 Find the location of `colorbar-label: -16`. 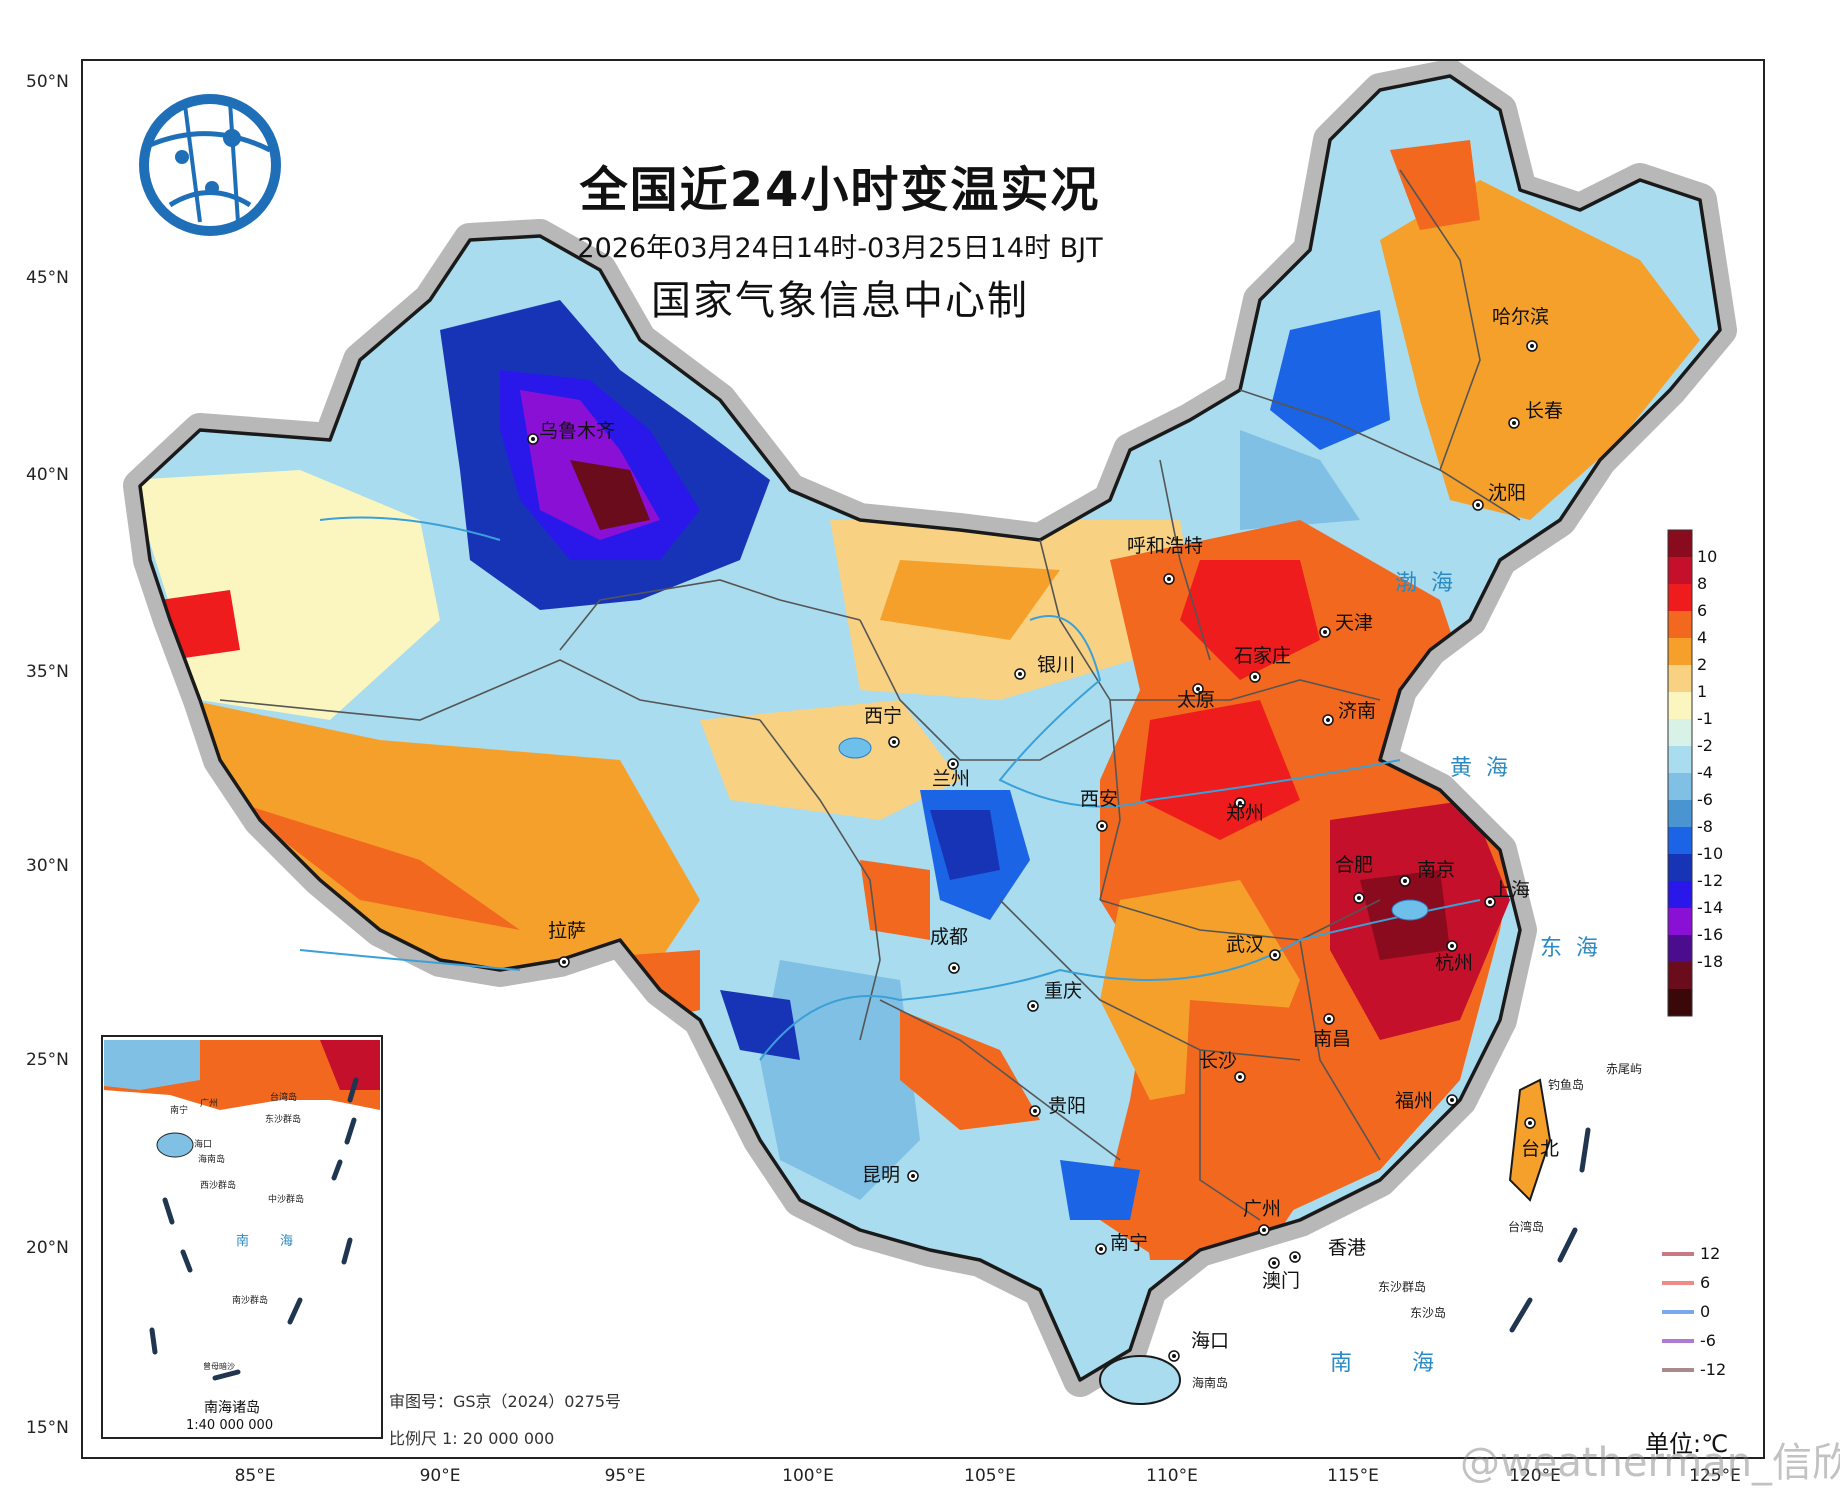

colorbar-label: -16 is located at coordinates (1710, 934).